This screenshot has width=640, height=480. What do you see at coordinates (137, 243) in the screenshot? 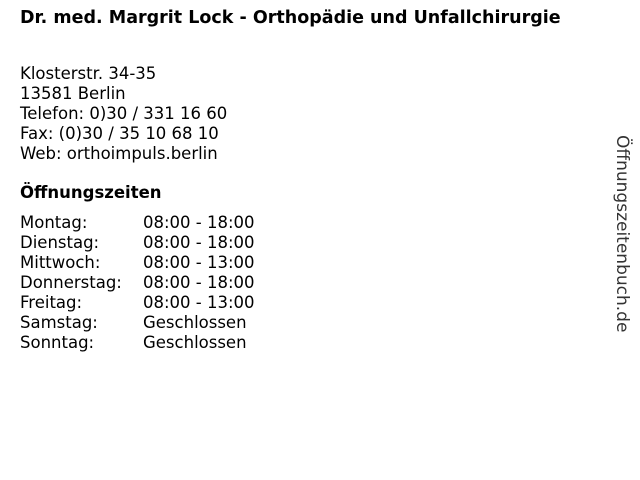
I see `hours-row: Dienstag: 08:00 - 18:00` at bounding box center [137, 243].